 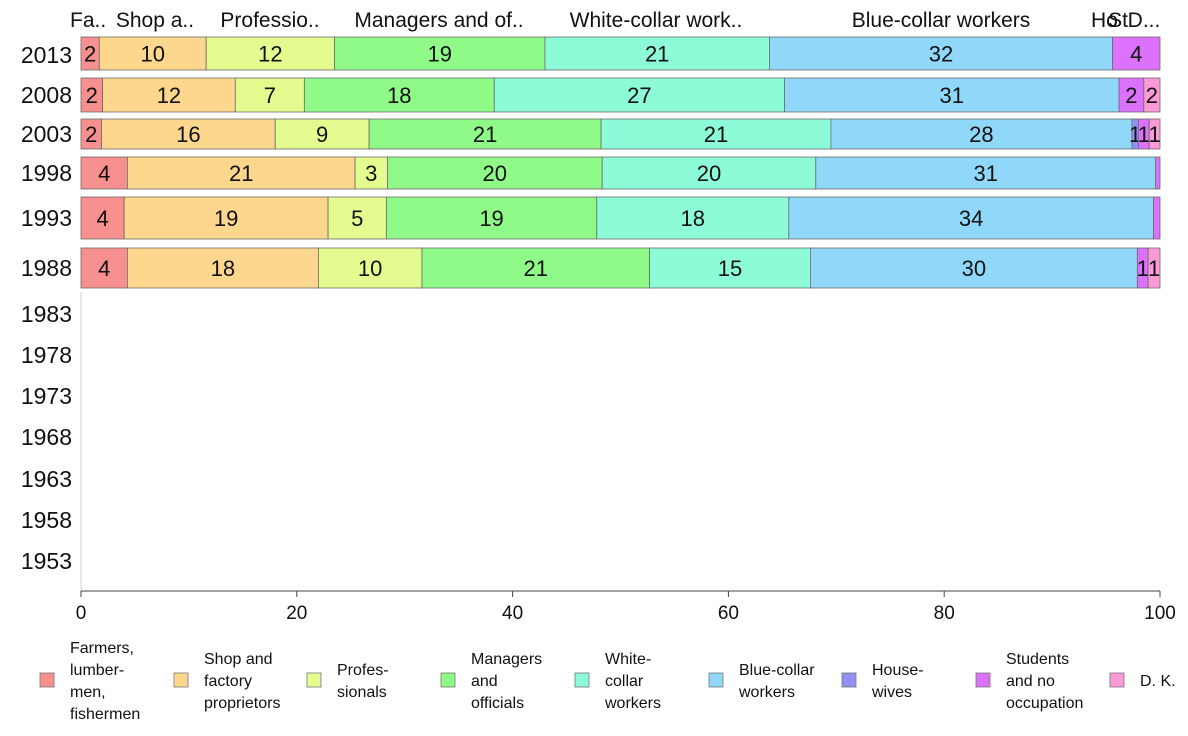 I want to click on x-tick-label: 0, so click(x=81, y=613).